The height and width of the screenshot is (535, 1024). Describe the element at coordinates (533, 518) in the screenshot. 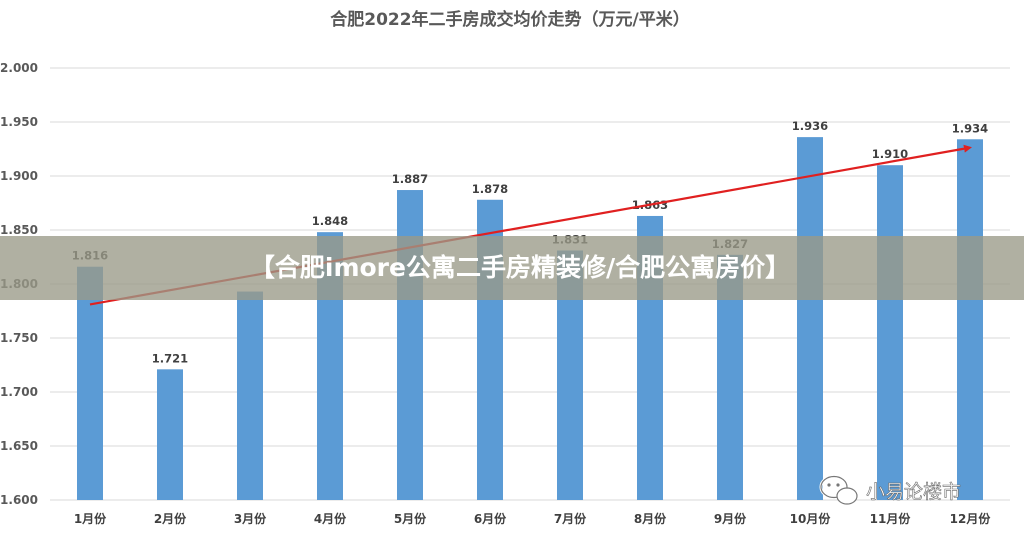

I see `x-axis-categories: 1月份 2月份 3月份 4月份 5月份 6月份 7月份 8月份 9月份 10月份 11月份 12月份` at that location.